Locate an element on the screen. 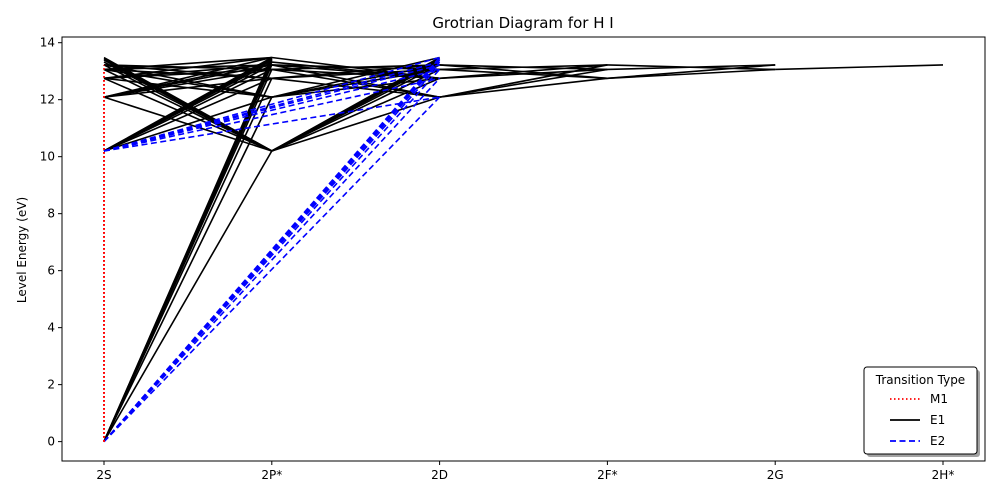 The width and height of the screenshot is (1000, 500). x-tick-label: 2D is located at coordinates (439, 475).